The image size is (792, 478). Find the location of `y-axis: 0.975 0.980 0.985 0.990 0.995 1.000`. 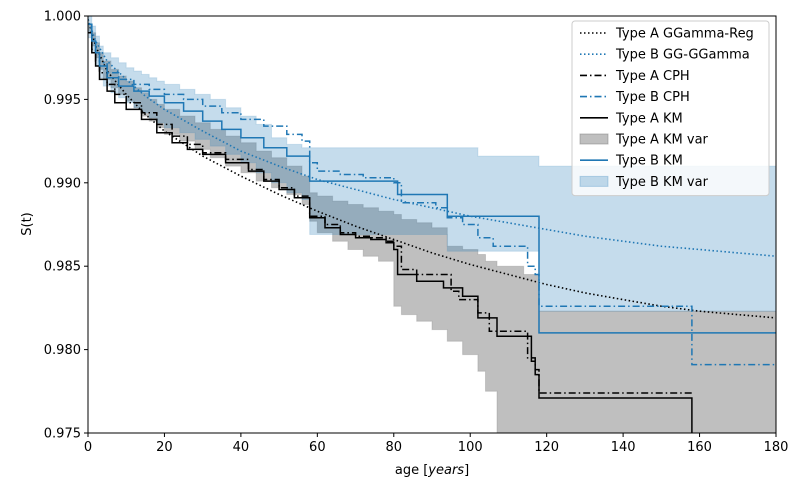

y-axis: 0.975 0.980 0.985 0.990 0.995 1.000 is located at coordinates (66, 226).